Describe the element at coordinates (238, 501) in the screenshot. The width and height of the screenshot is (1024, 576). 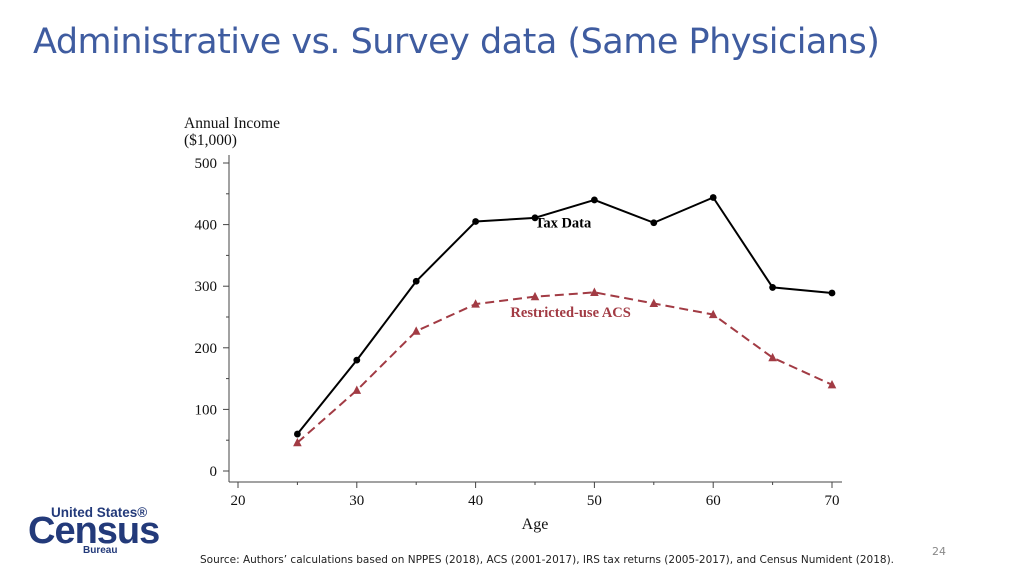
I see `x-tick-label: 20` at that location.